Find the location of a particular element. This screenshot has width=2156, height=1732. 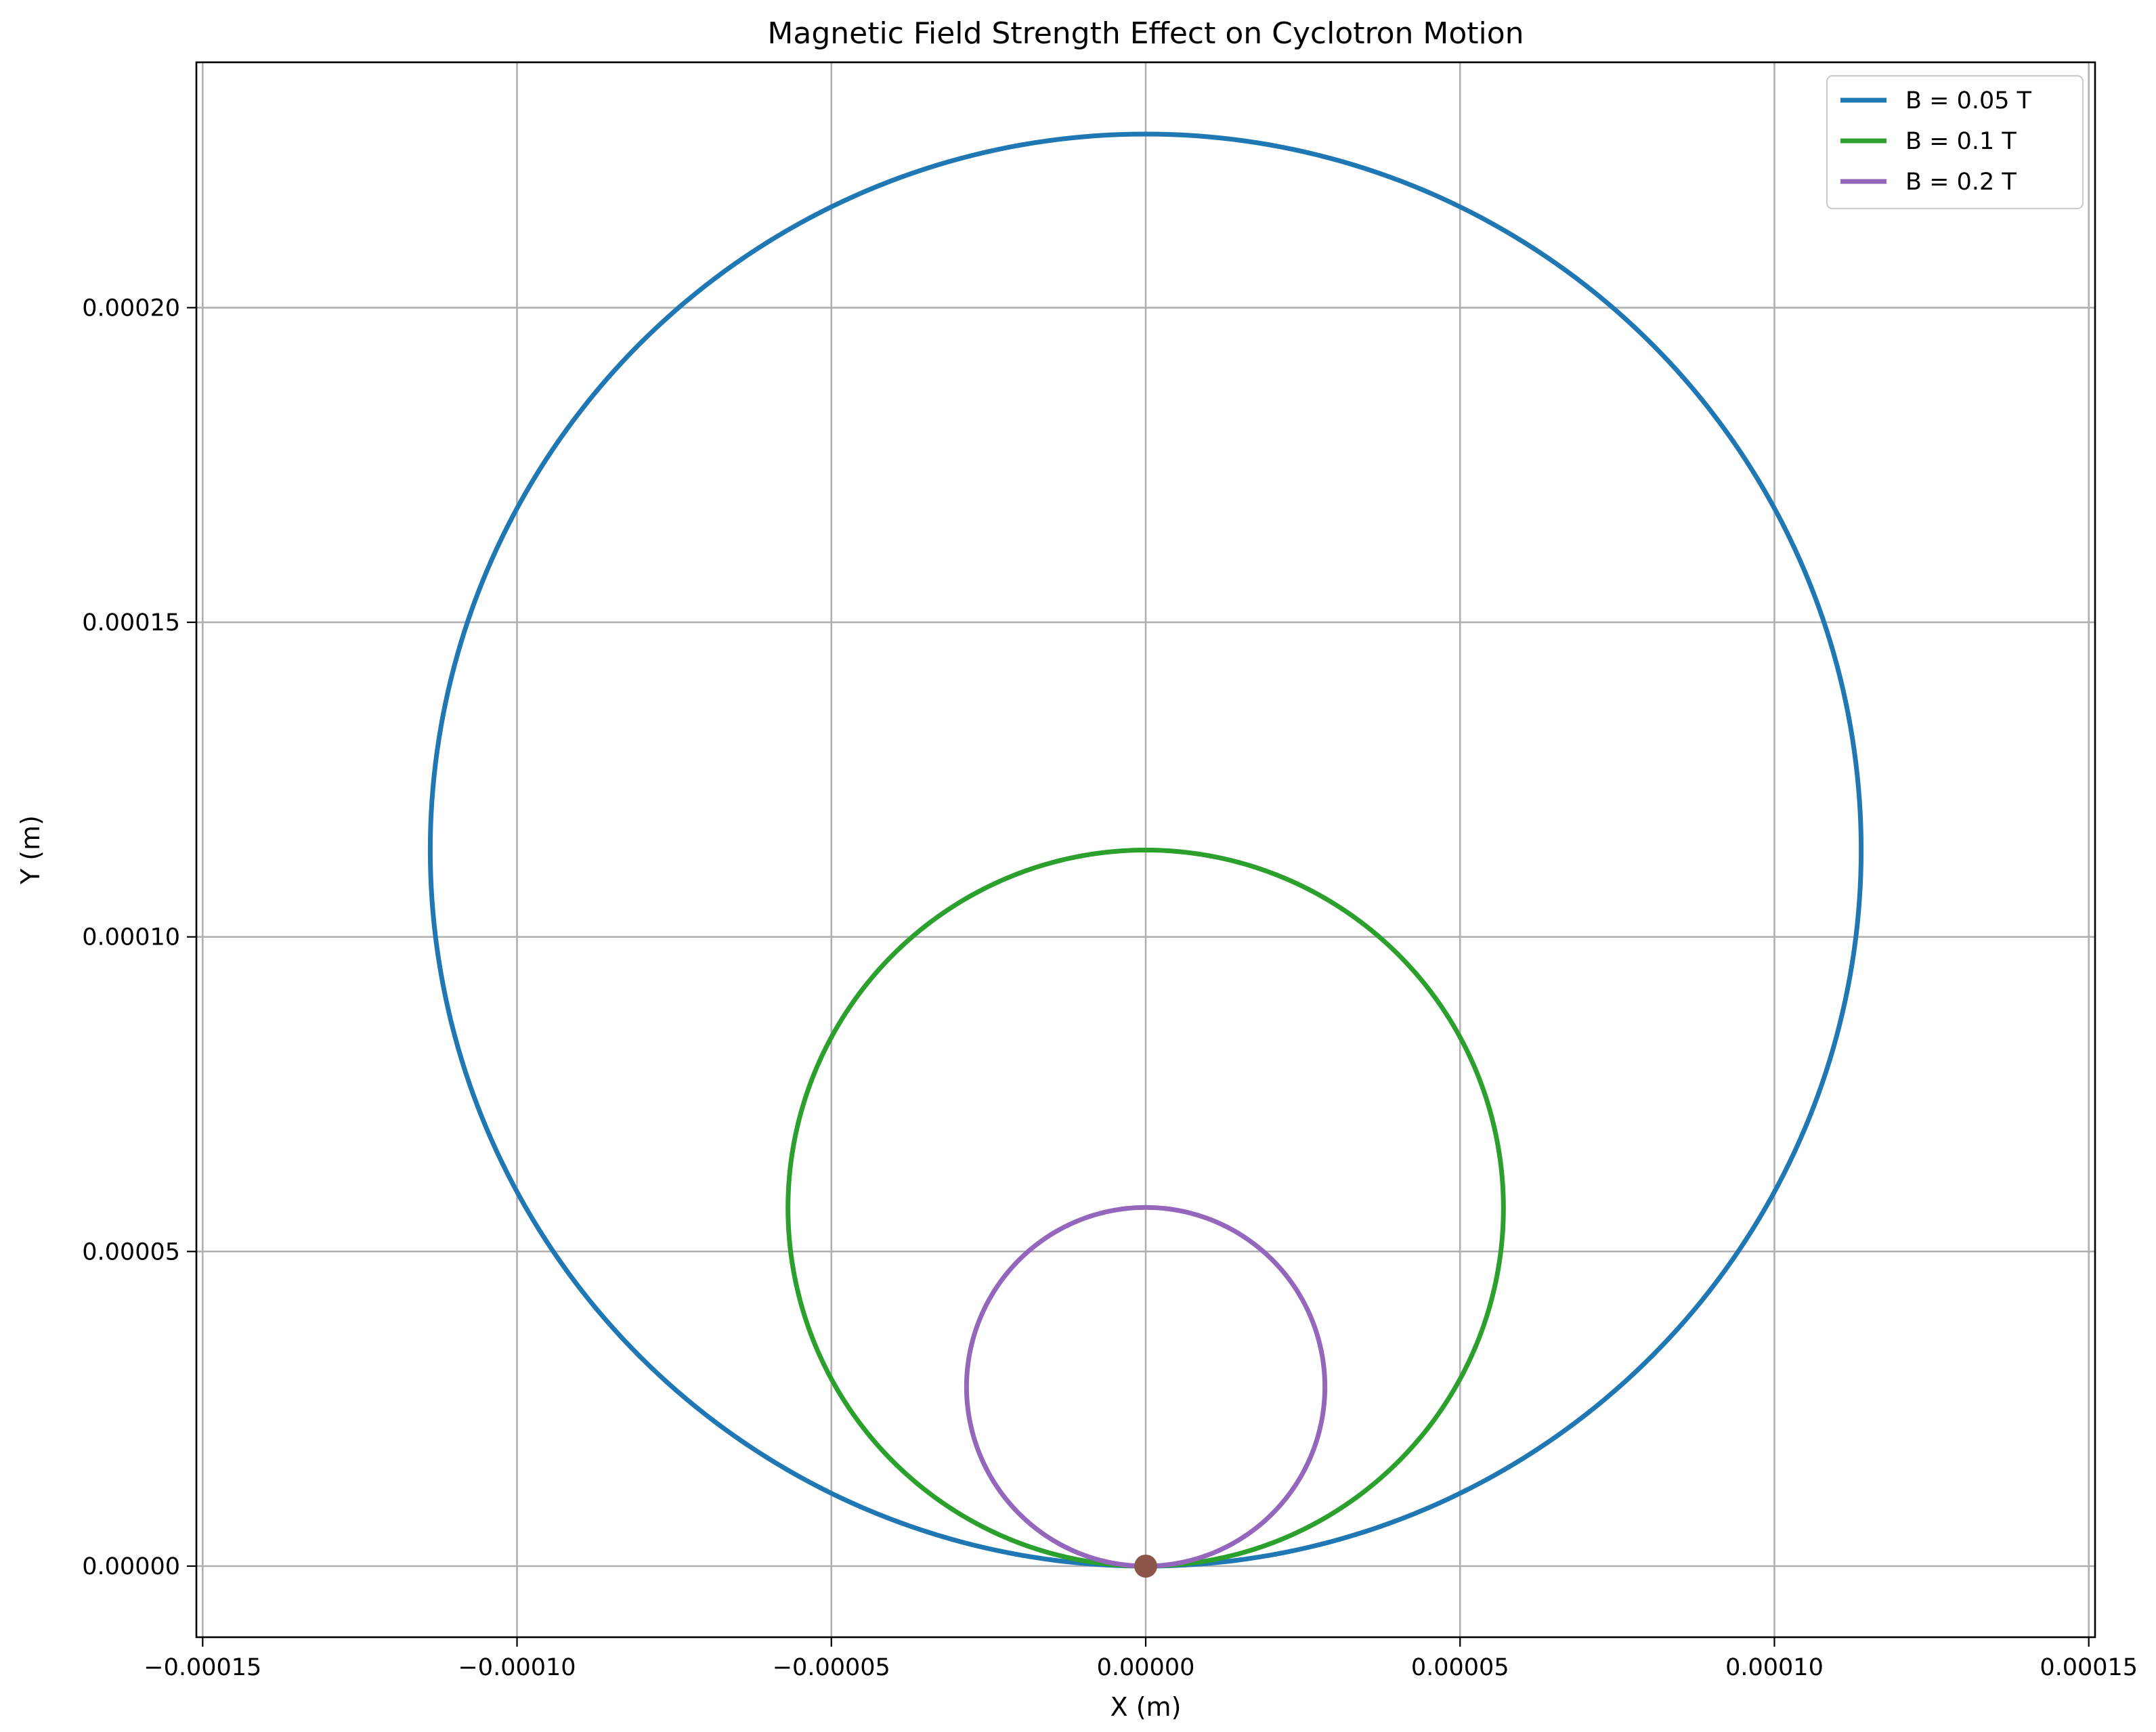

x-tick-label: 0.00005 is located at coordinates (1460, 1668).